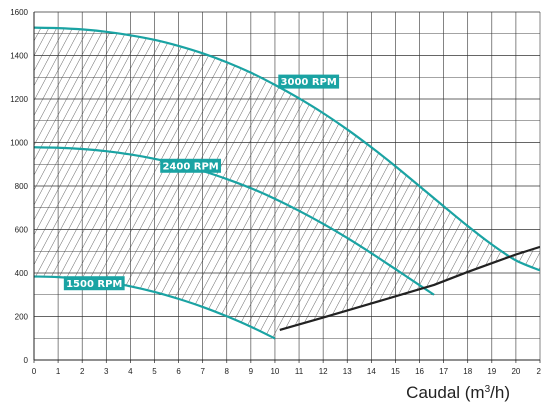 The height and width of the screenshot is (407, 541). Describe the element at coordinates (178, 371) in the screenshot. I see `x-tick-label: 6` at that location.